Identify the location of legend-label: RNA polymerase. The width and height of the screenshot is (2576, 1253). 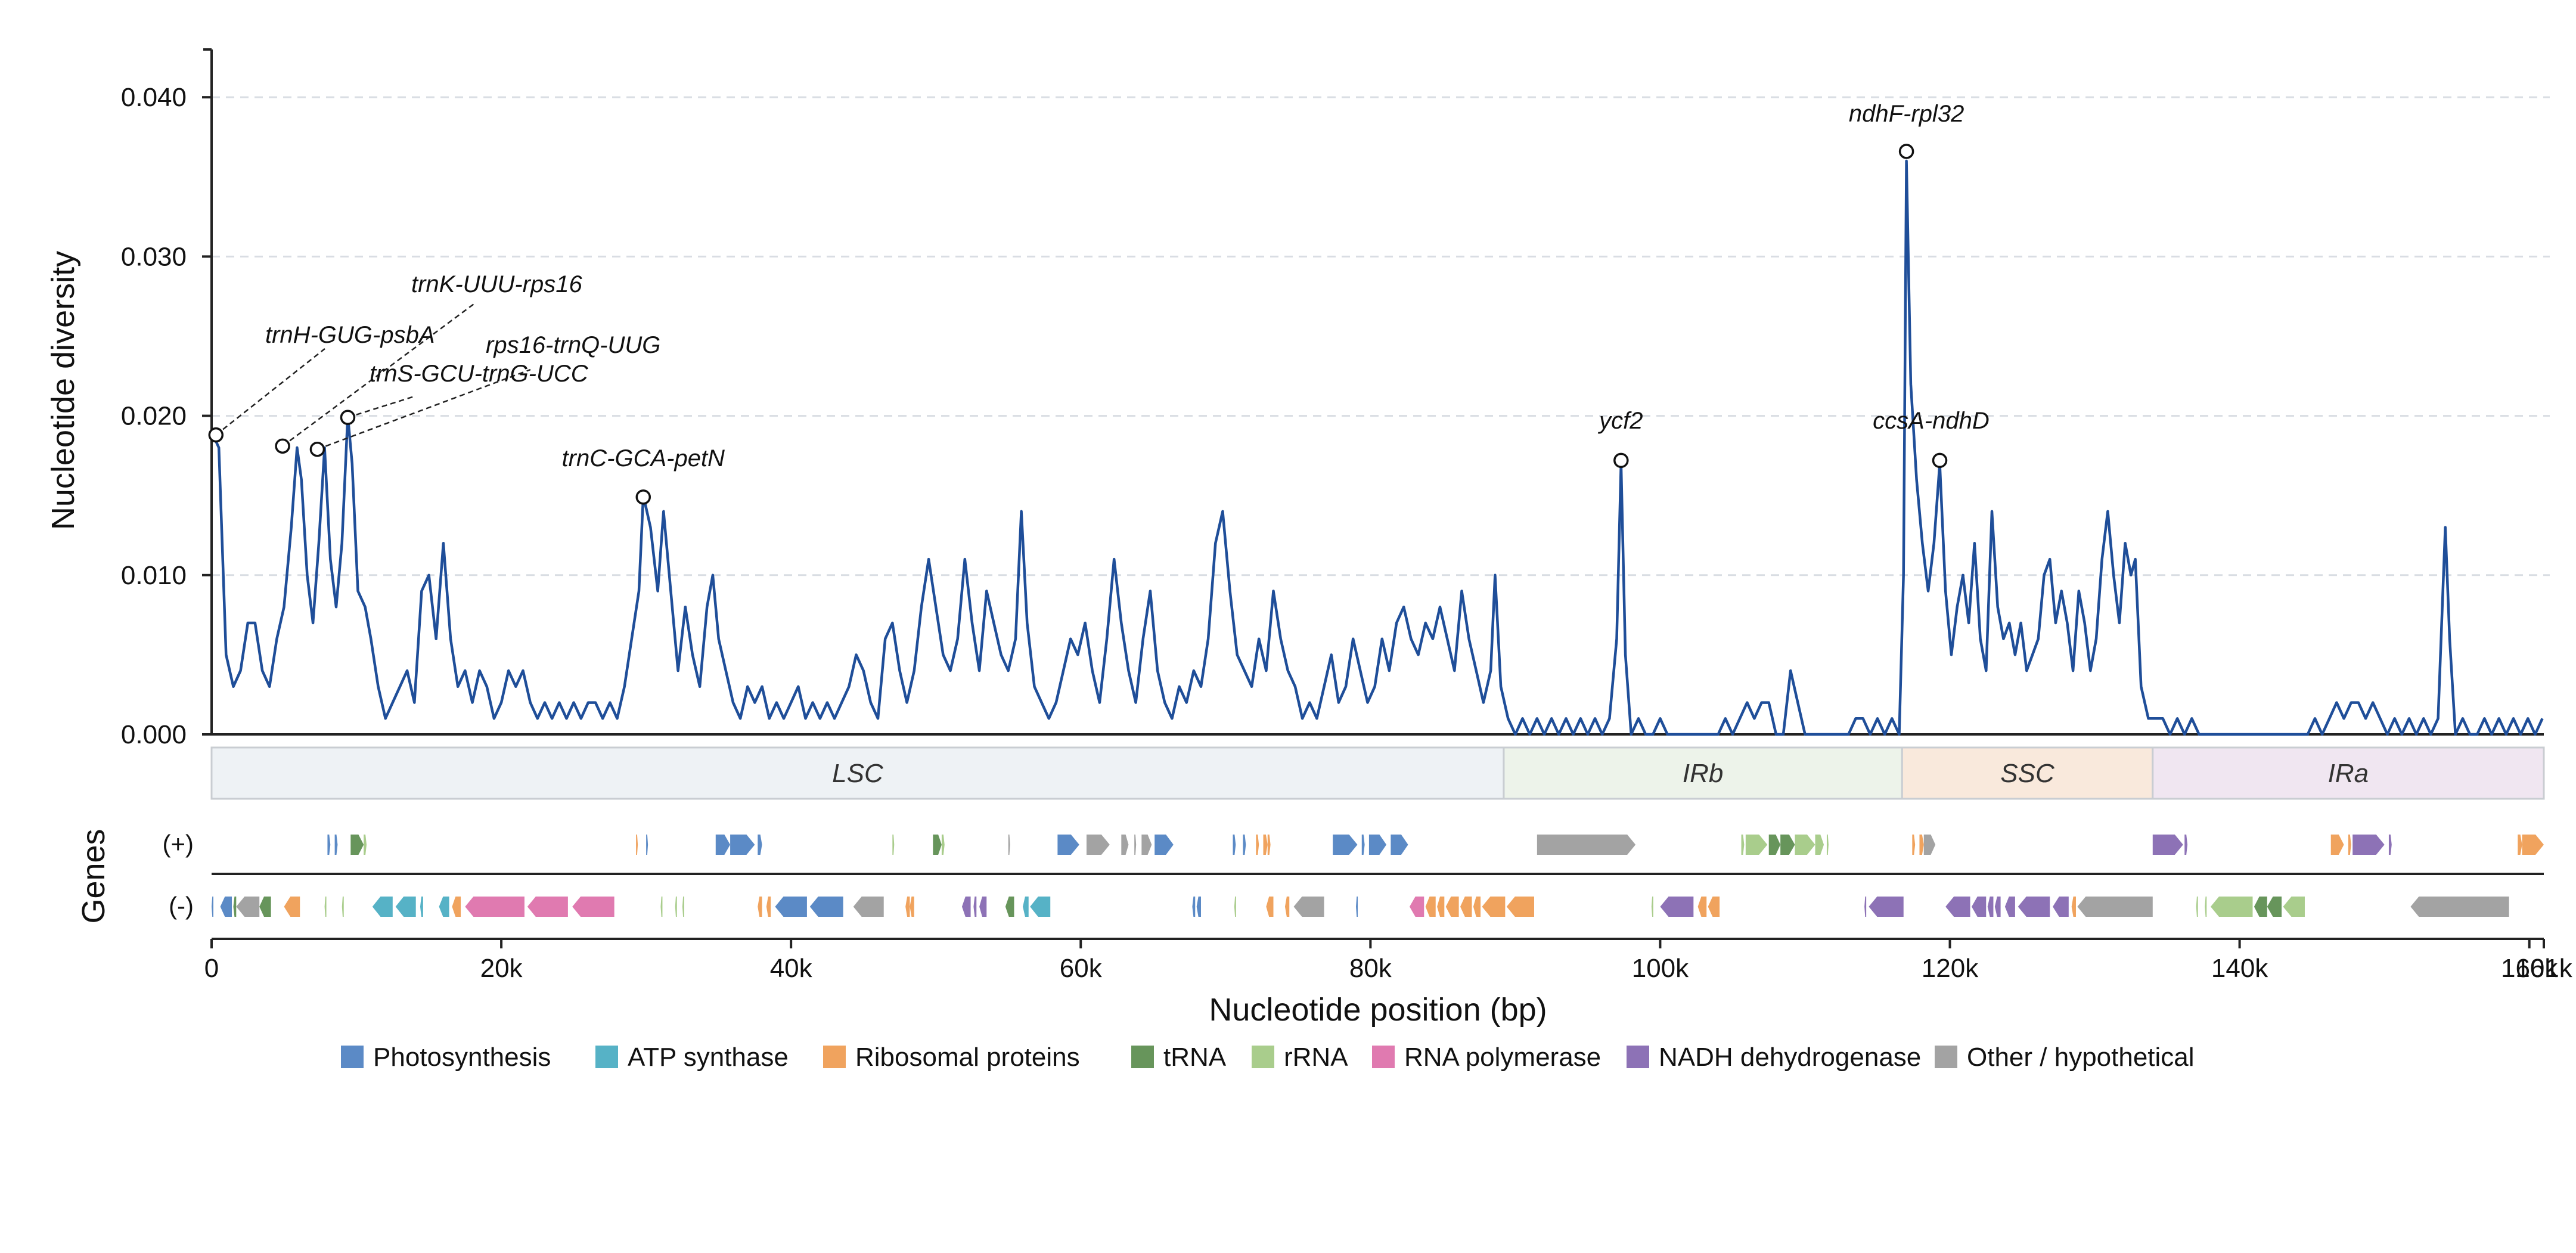
(1502, 1057).